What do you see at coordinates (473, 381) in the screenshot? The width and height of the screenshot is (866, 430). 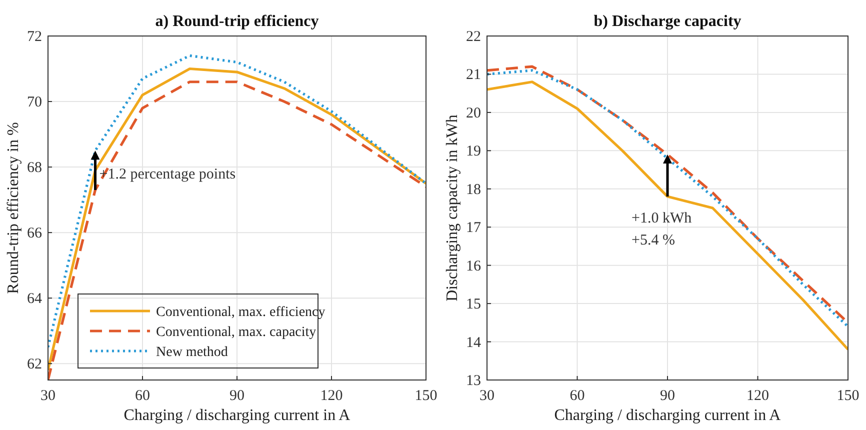 I see `y-tick-label: 13` at bounding box center [473, 381].